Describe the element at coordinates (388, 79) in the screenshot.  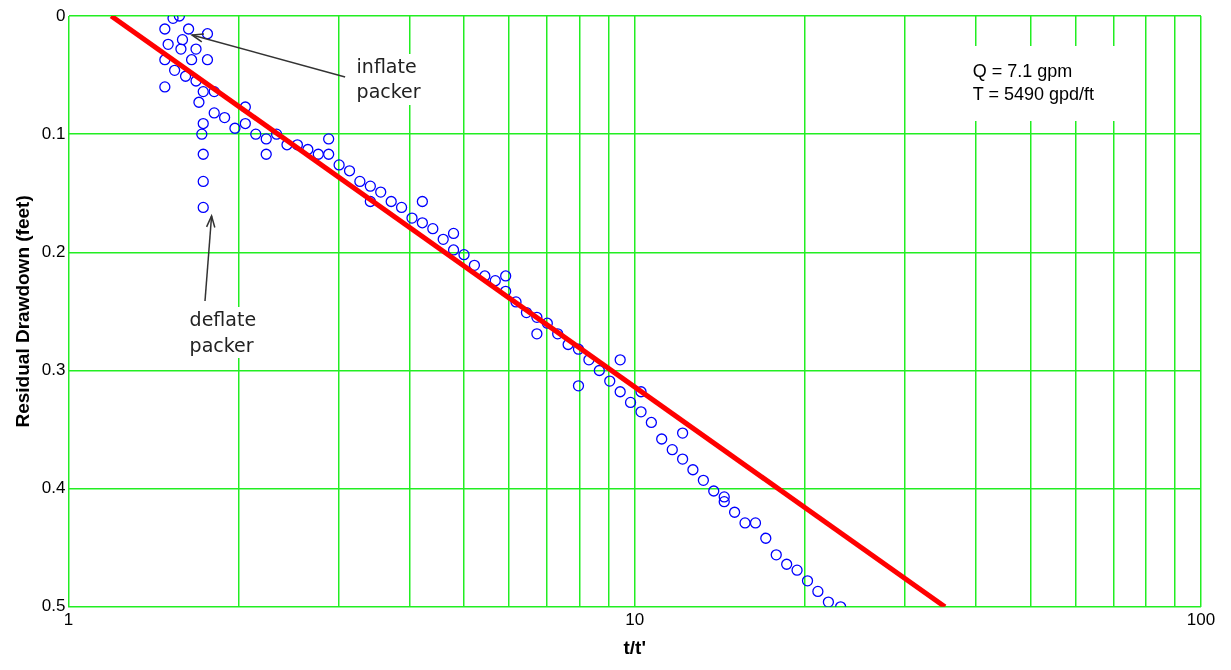
I see `annotation: inflate packer` at that location.